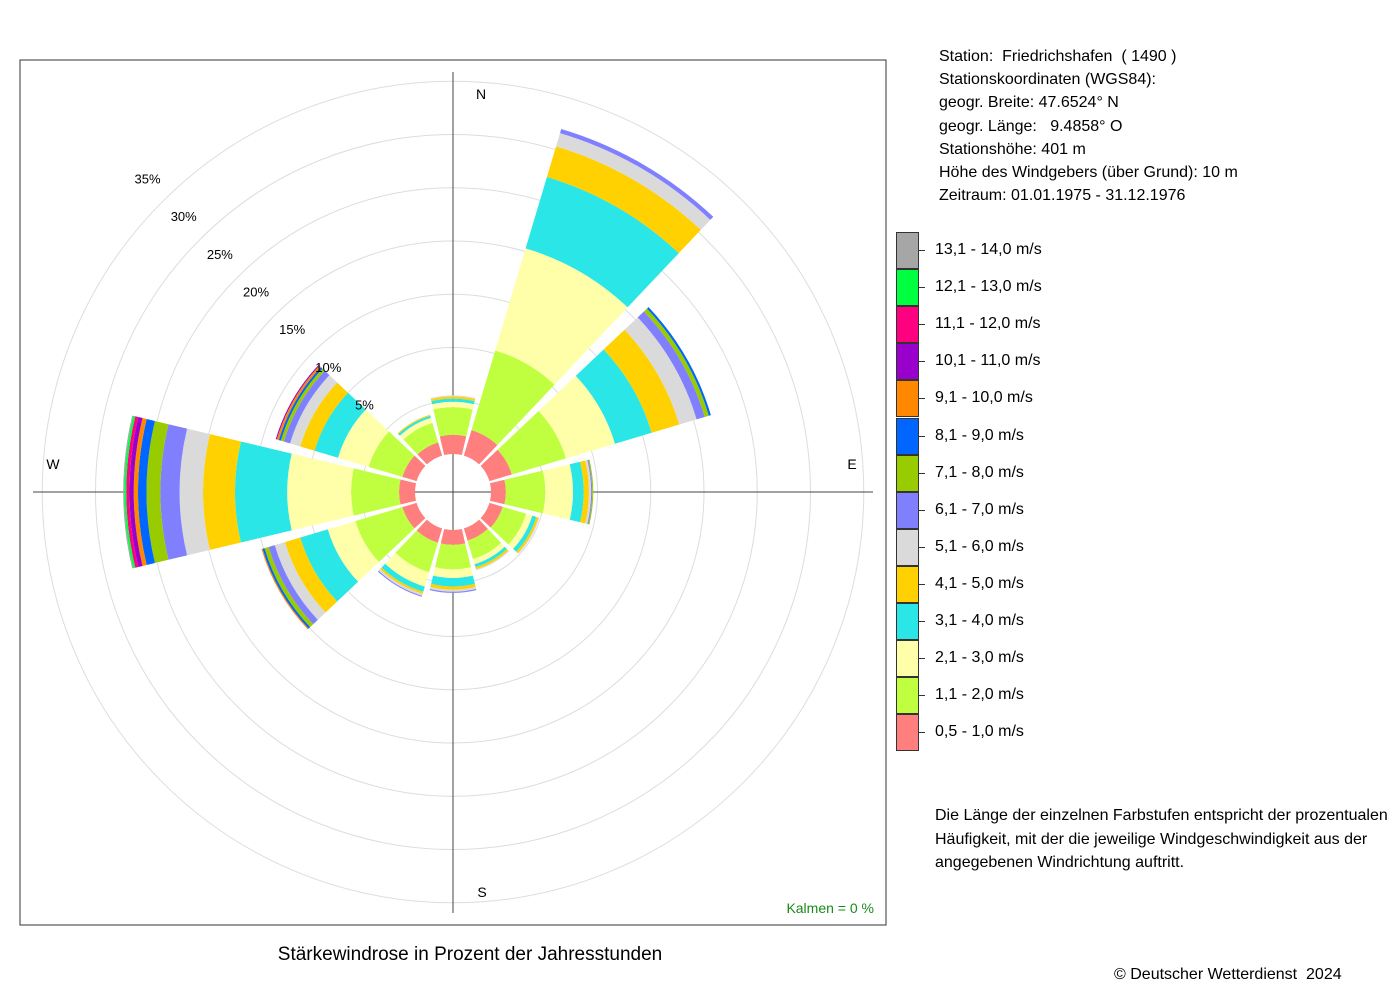 The width and height of the screenshot is (1400, 1000). I want to click on ring-label: 35%, so click(148, 179).